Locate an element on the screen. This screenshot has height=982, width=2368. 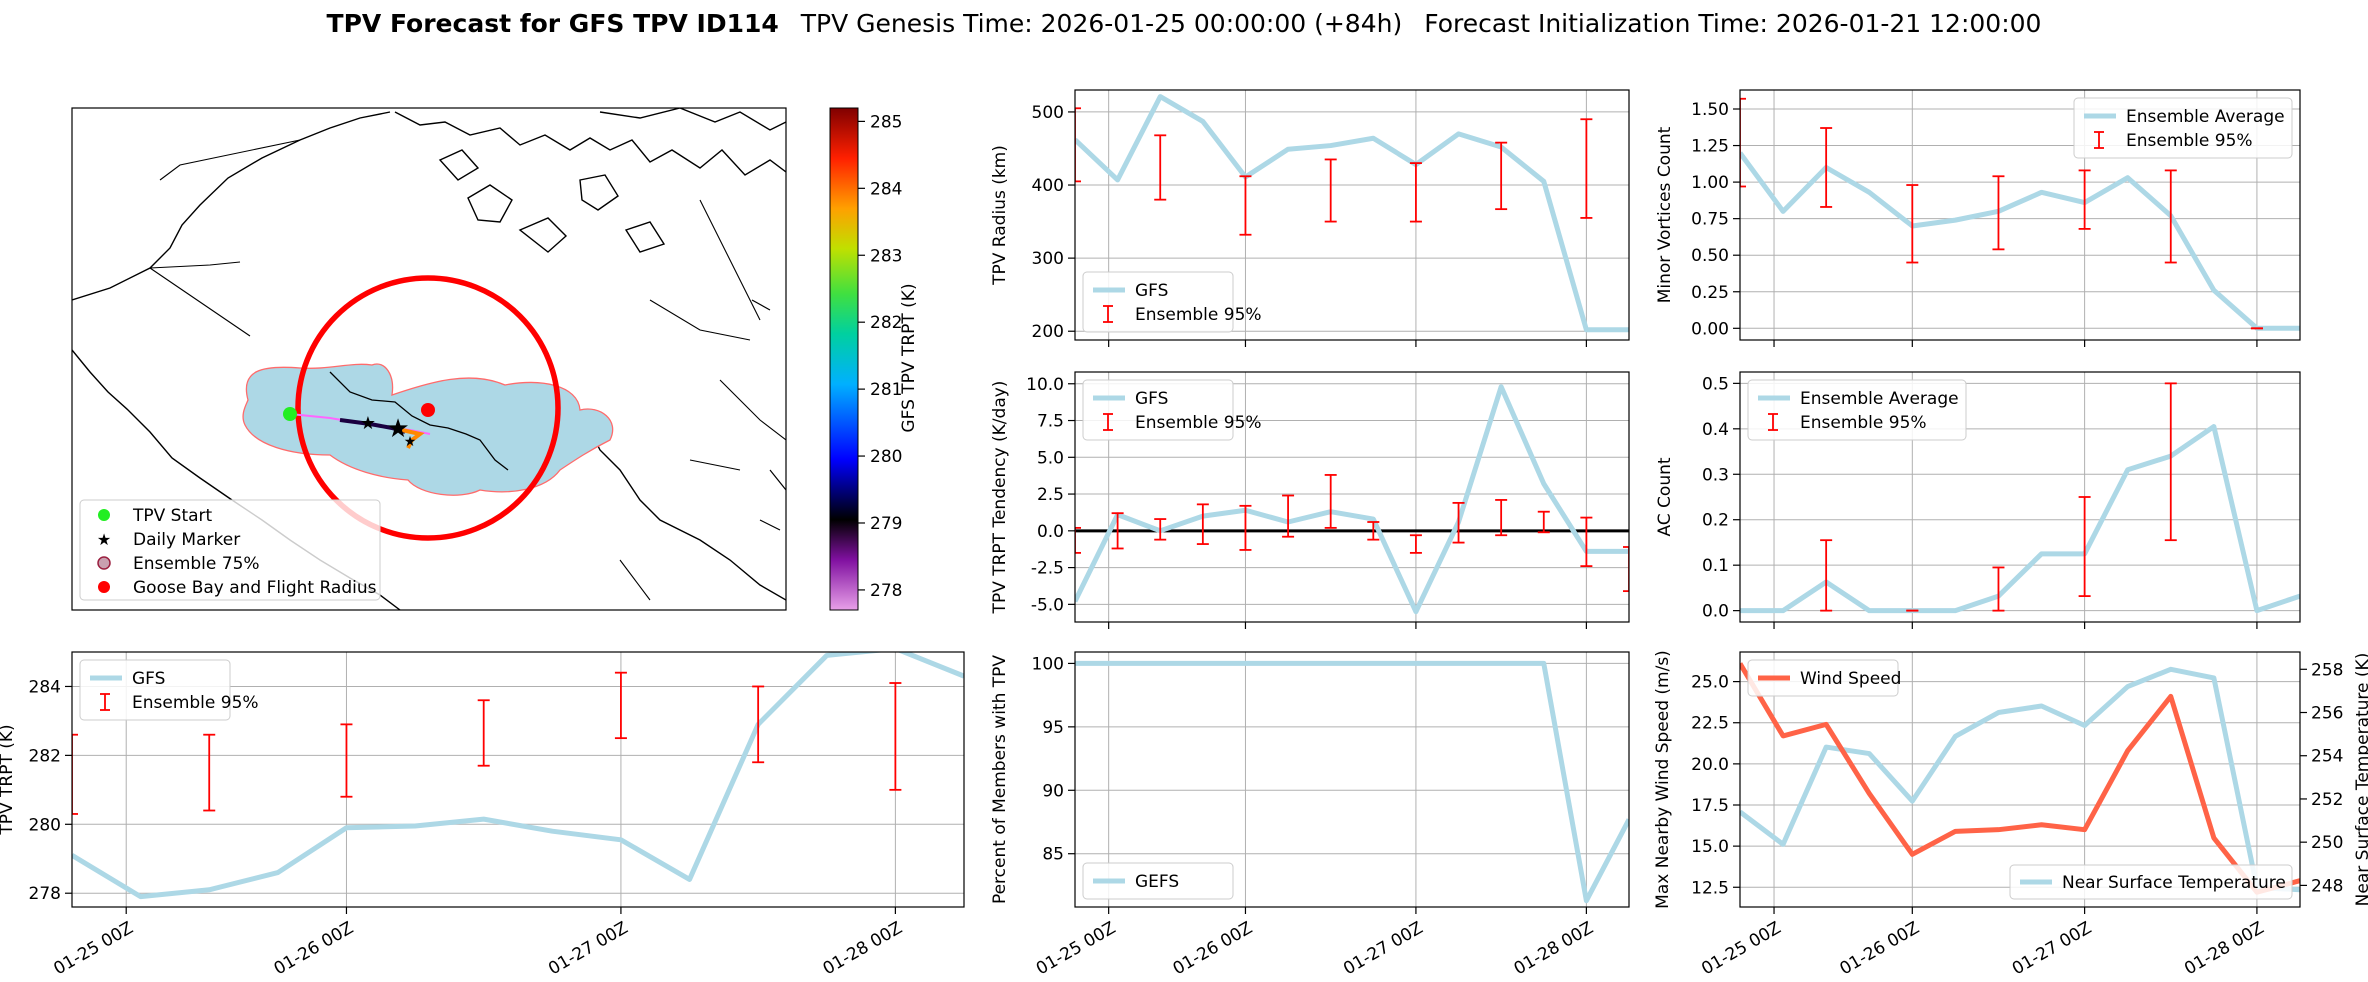
legend: Wind Speed Near Surface Temperature is located at coordinates (2020, 779).